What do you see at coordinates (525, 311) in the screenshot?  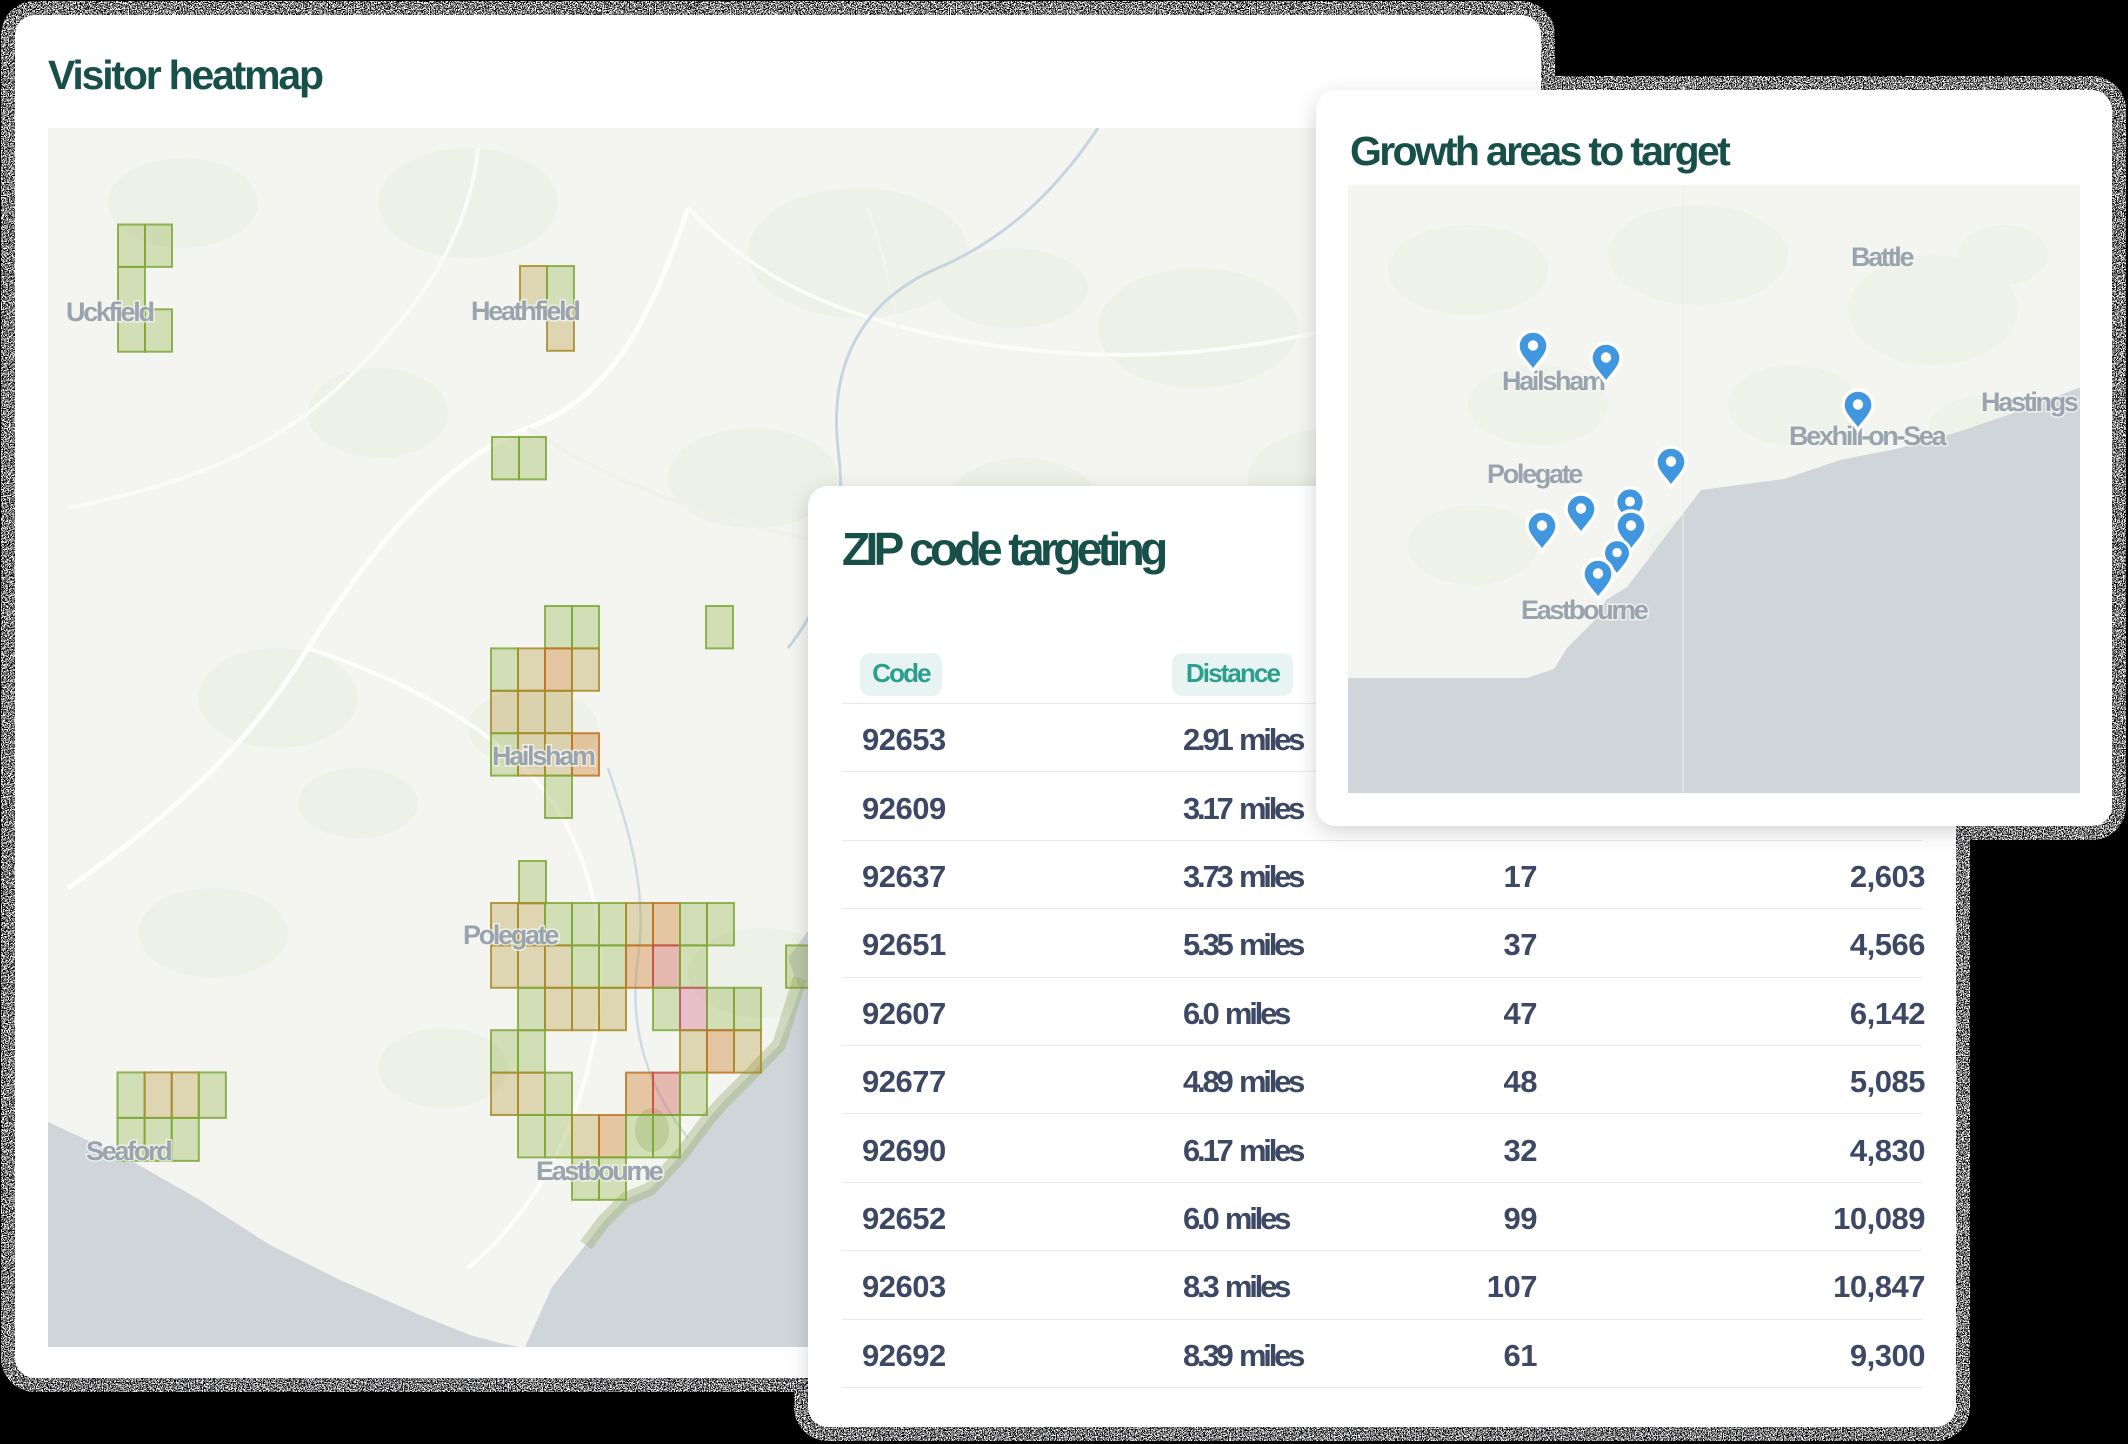 I see `svg-text: Heathfield` at bounding box center [525, 311].